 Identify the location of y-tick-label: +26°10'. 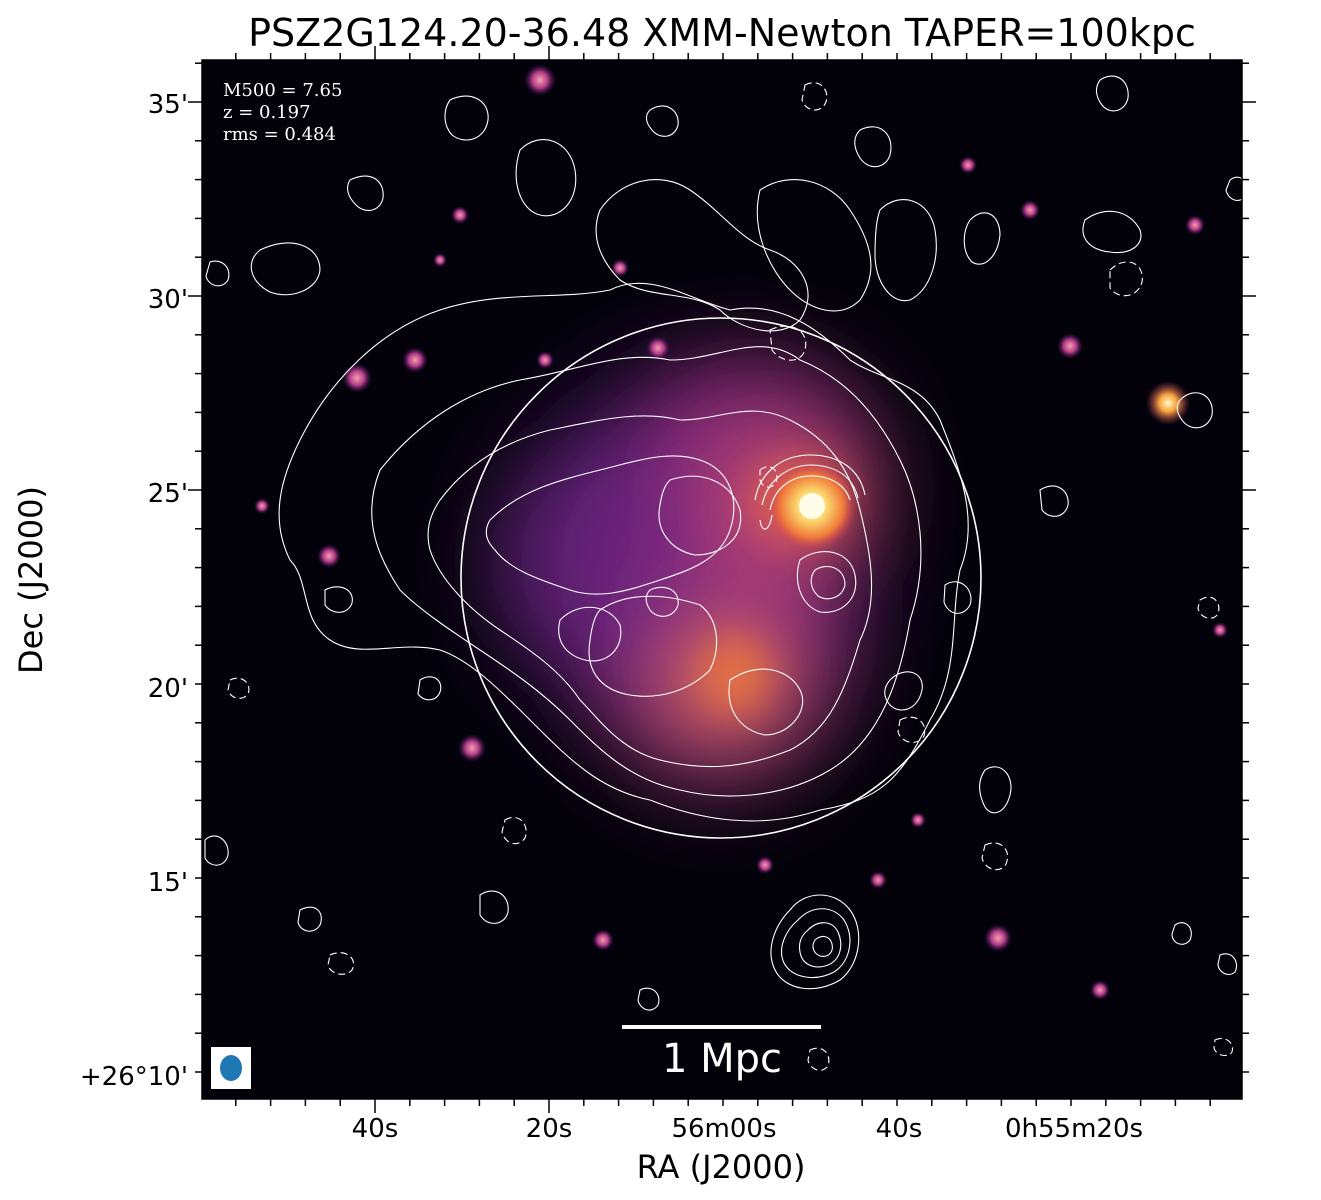
(134, 1077).